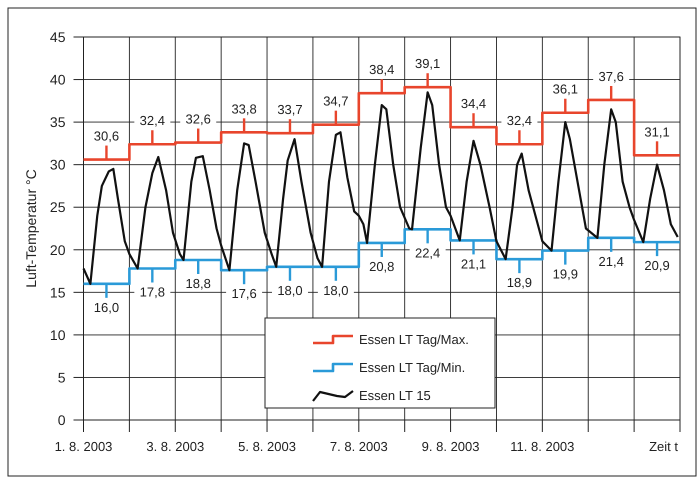 The image size is (697, 477). What do you see at coordinates (58, 334) in the screenshot?
I see `y-tick-label: 10` at bounding box center [58, 334].